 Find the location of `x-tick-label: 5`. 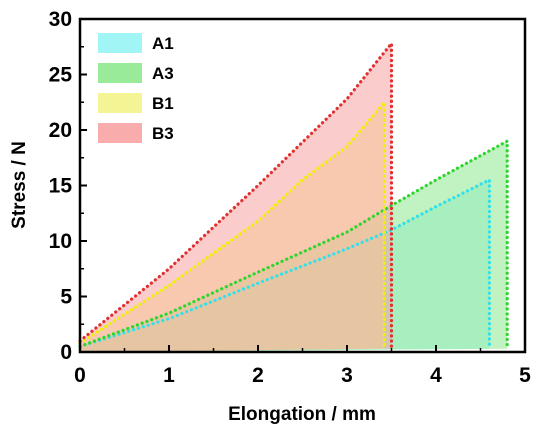

x-tick-label: 5 is located at coordinates (525, 375).